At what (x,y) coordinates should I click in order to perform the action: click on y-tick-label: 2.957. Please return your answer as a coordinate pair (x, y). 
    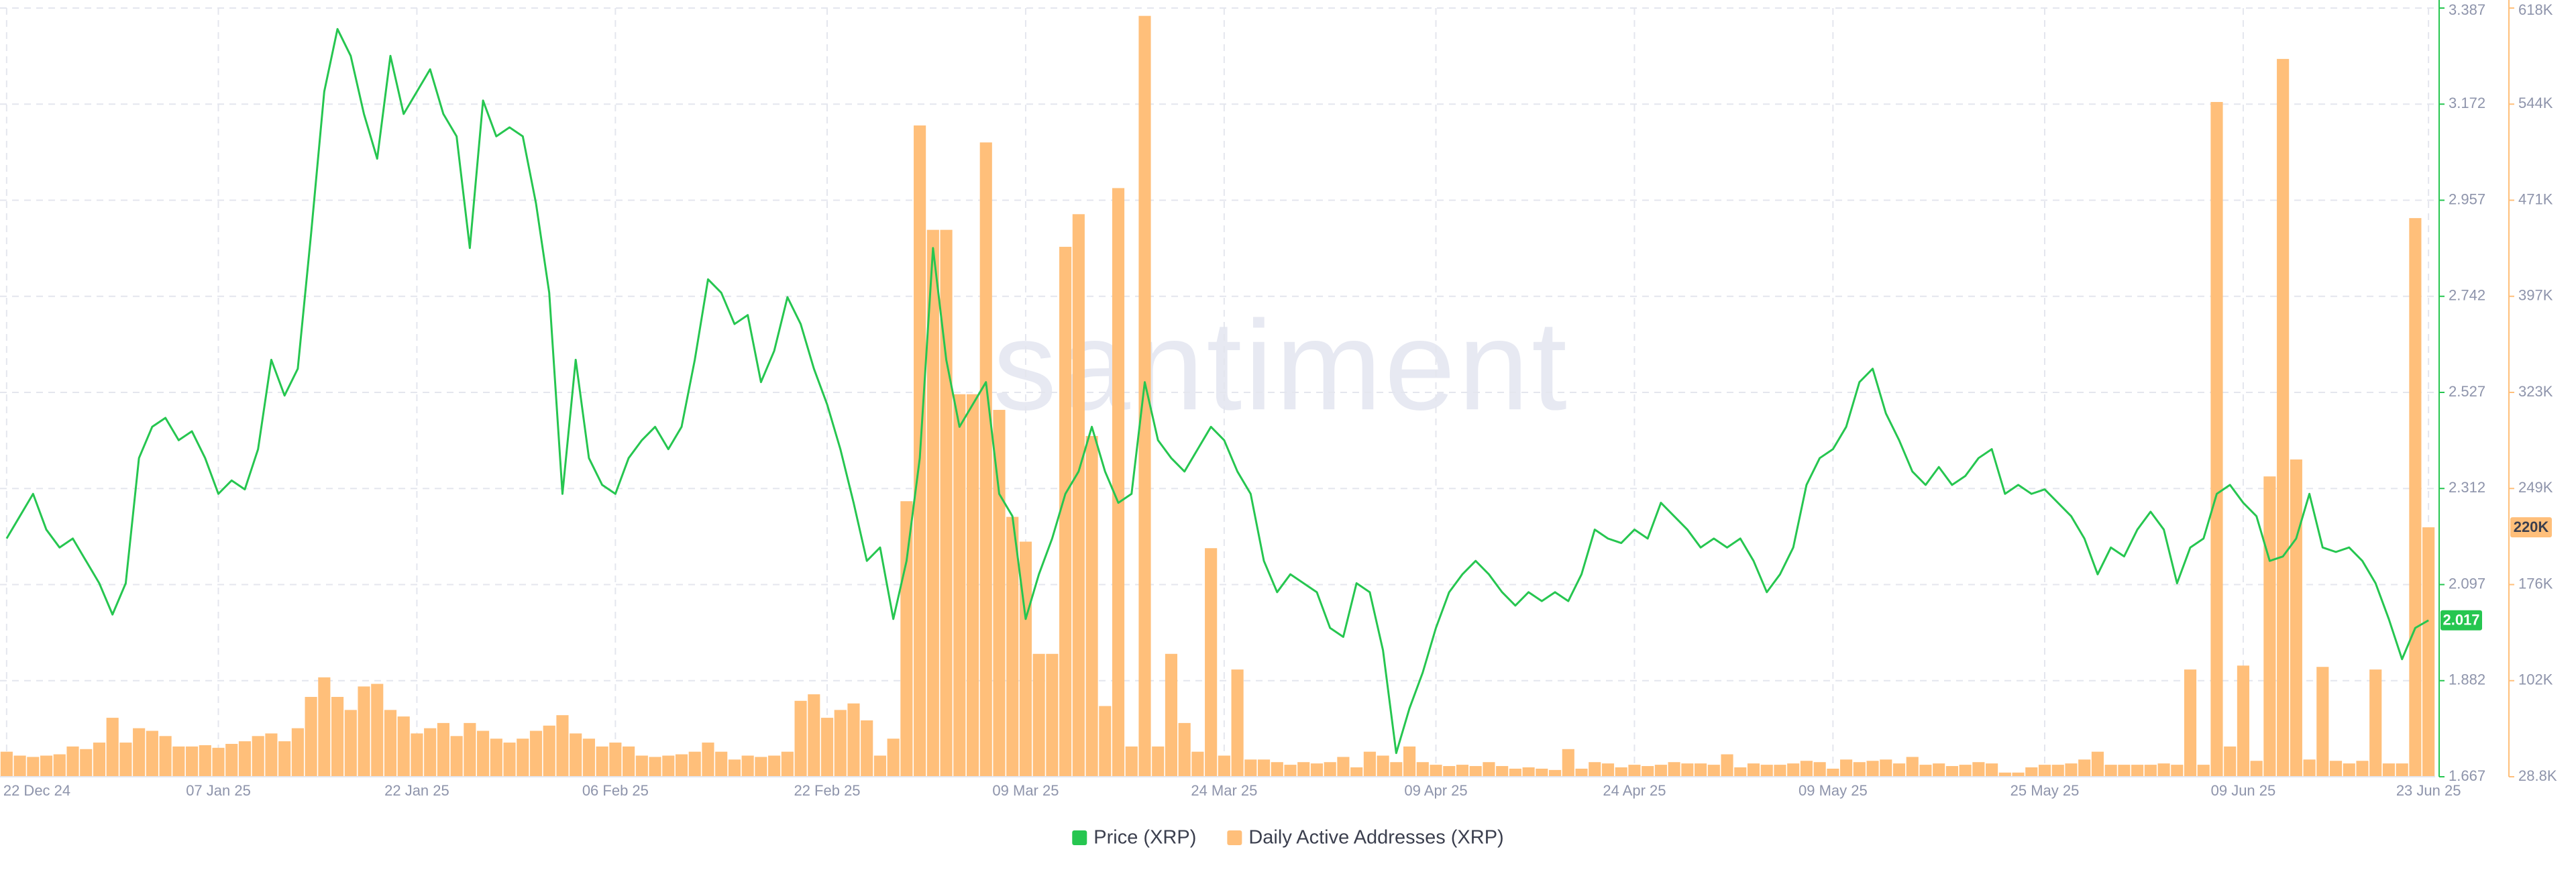
    Looking at the image, I should click on (2467, 198).